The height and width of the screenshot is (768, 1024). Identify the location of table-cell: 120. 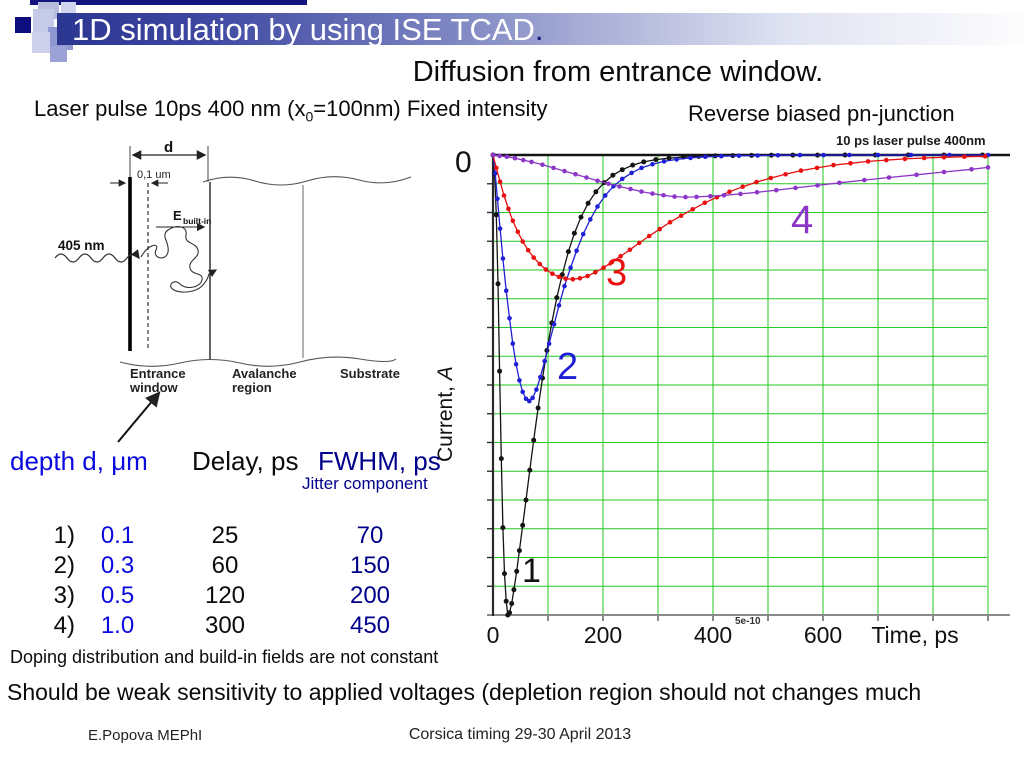
(225, 595).